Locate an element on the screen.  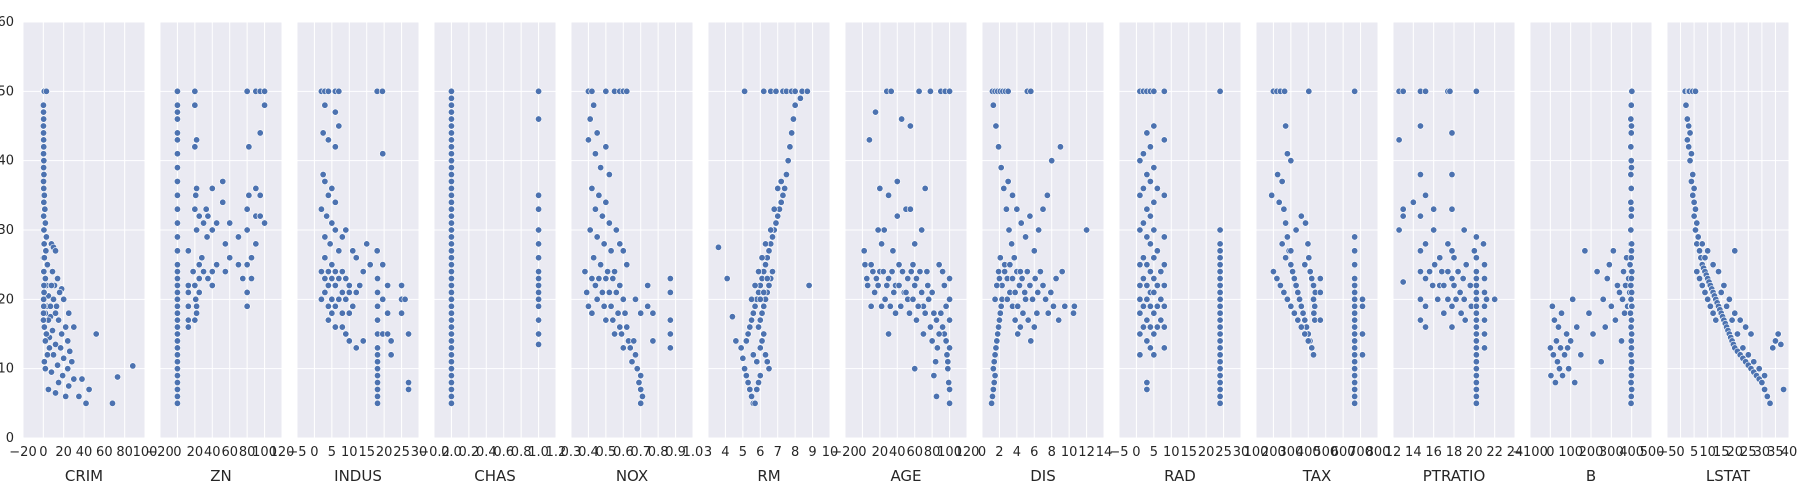
x-tick-label: 35 is located at coordinates (1775, 452).